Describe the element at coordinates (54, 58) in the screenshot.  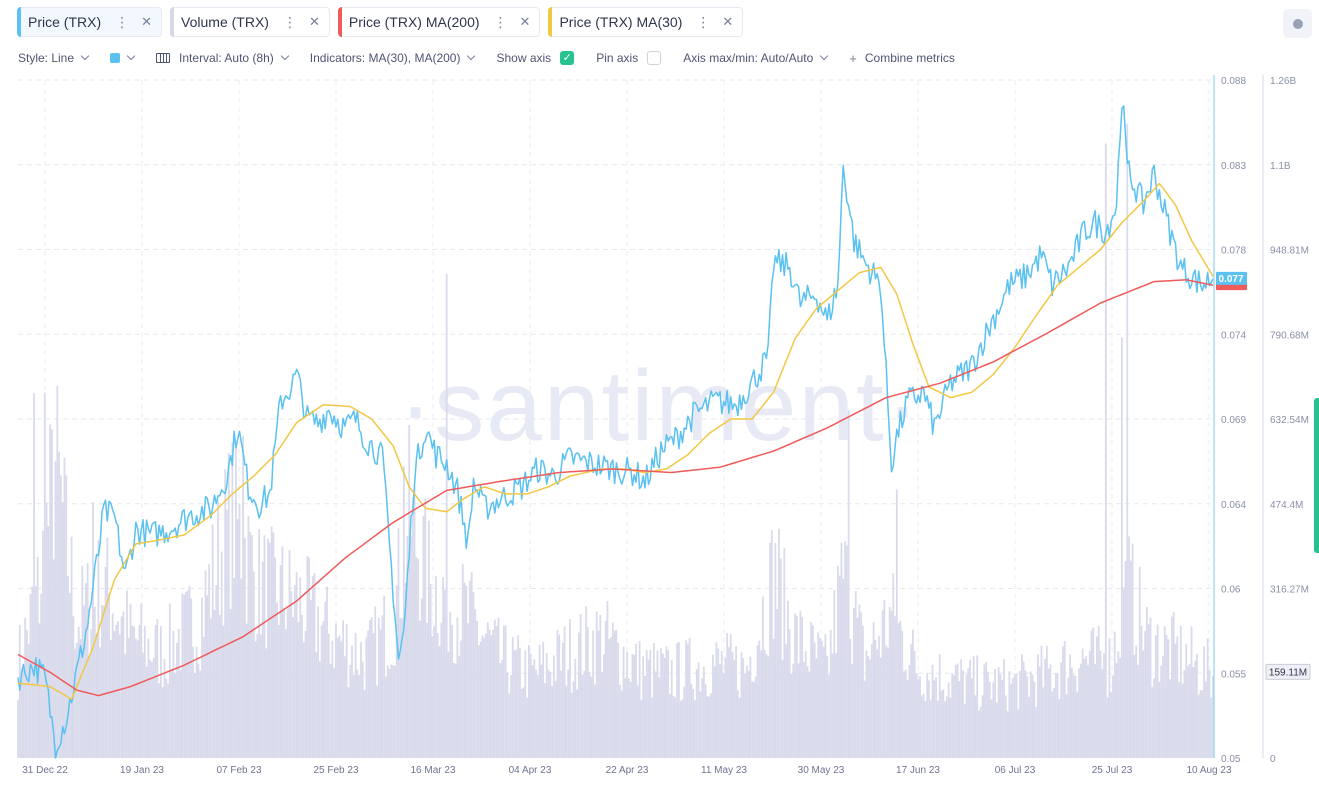
I see `style-dropdown: Style: Line` at that location.